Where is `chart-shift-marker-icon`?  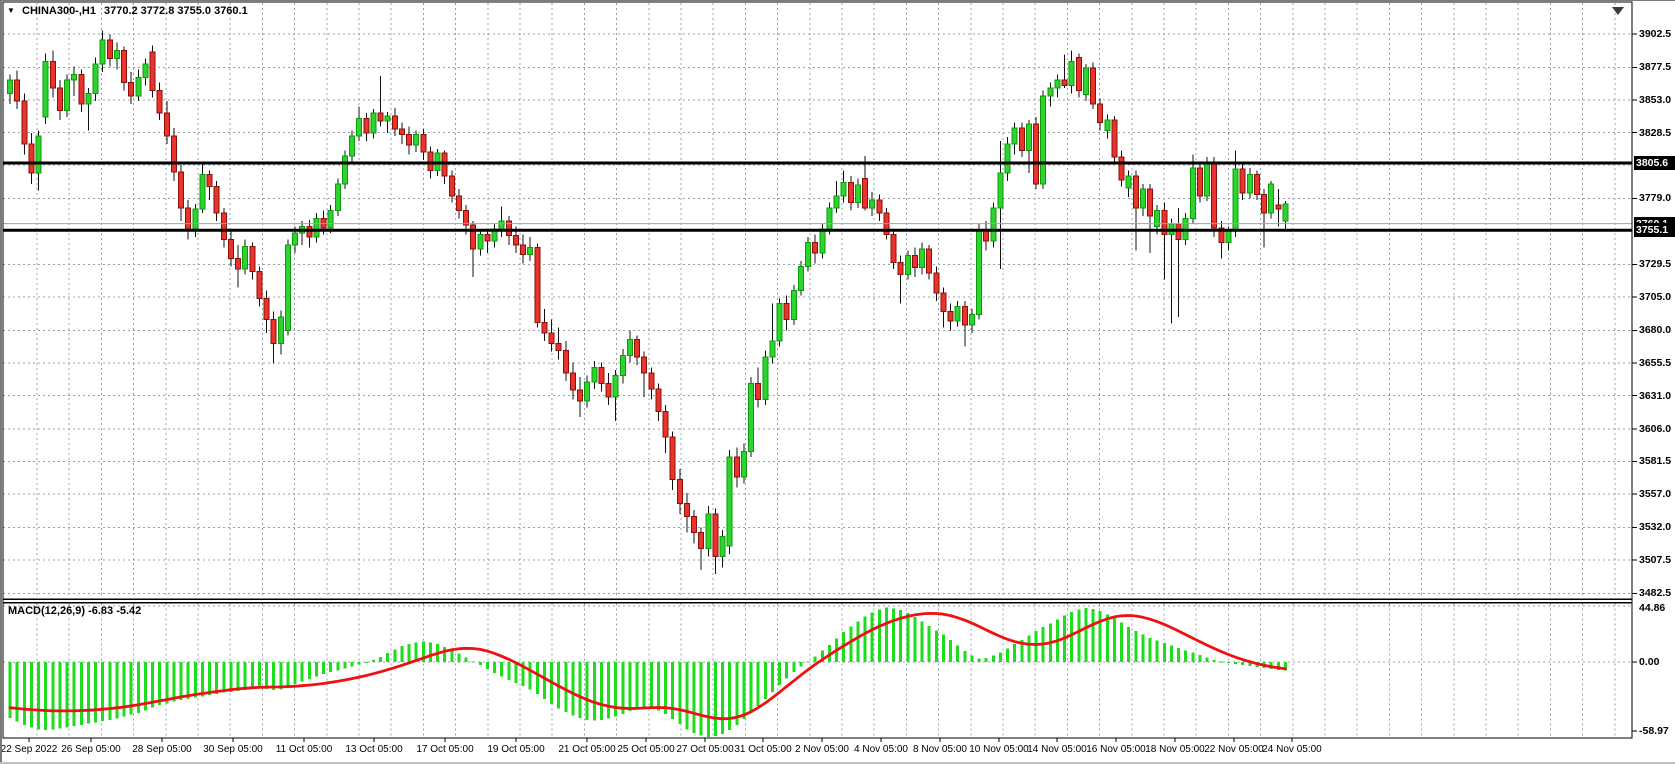 chart-shift-marker-icon is located at coordinates (1618, 11).